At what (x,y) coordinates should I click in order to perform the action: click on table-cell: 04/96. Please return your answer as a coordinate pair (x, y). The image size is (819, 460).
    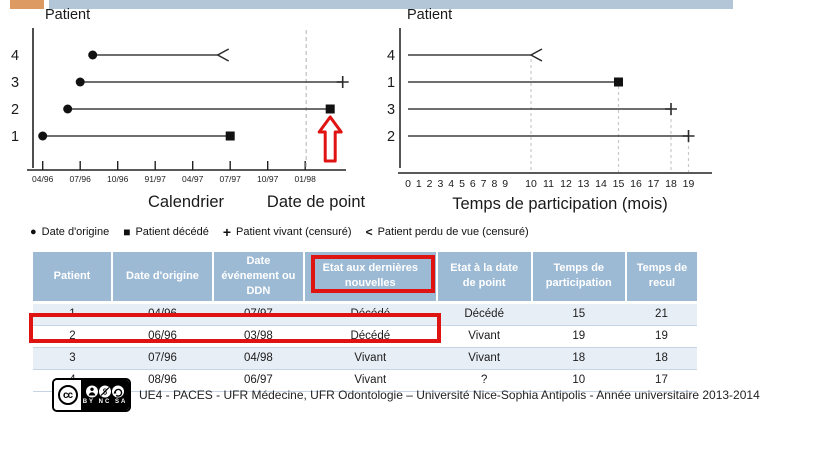
    Looking at the image, I should click on (162, 314).